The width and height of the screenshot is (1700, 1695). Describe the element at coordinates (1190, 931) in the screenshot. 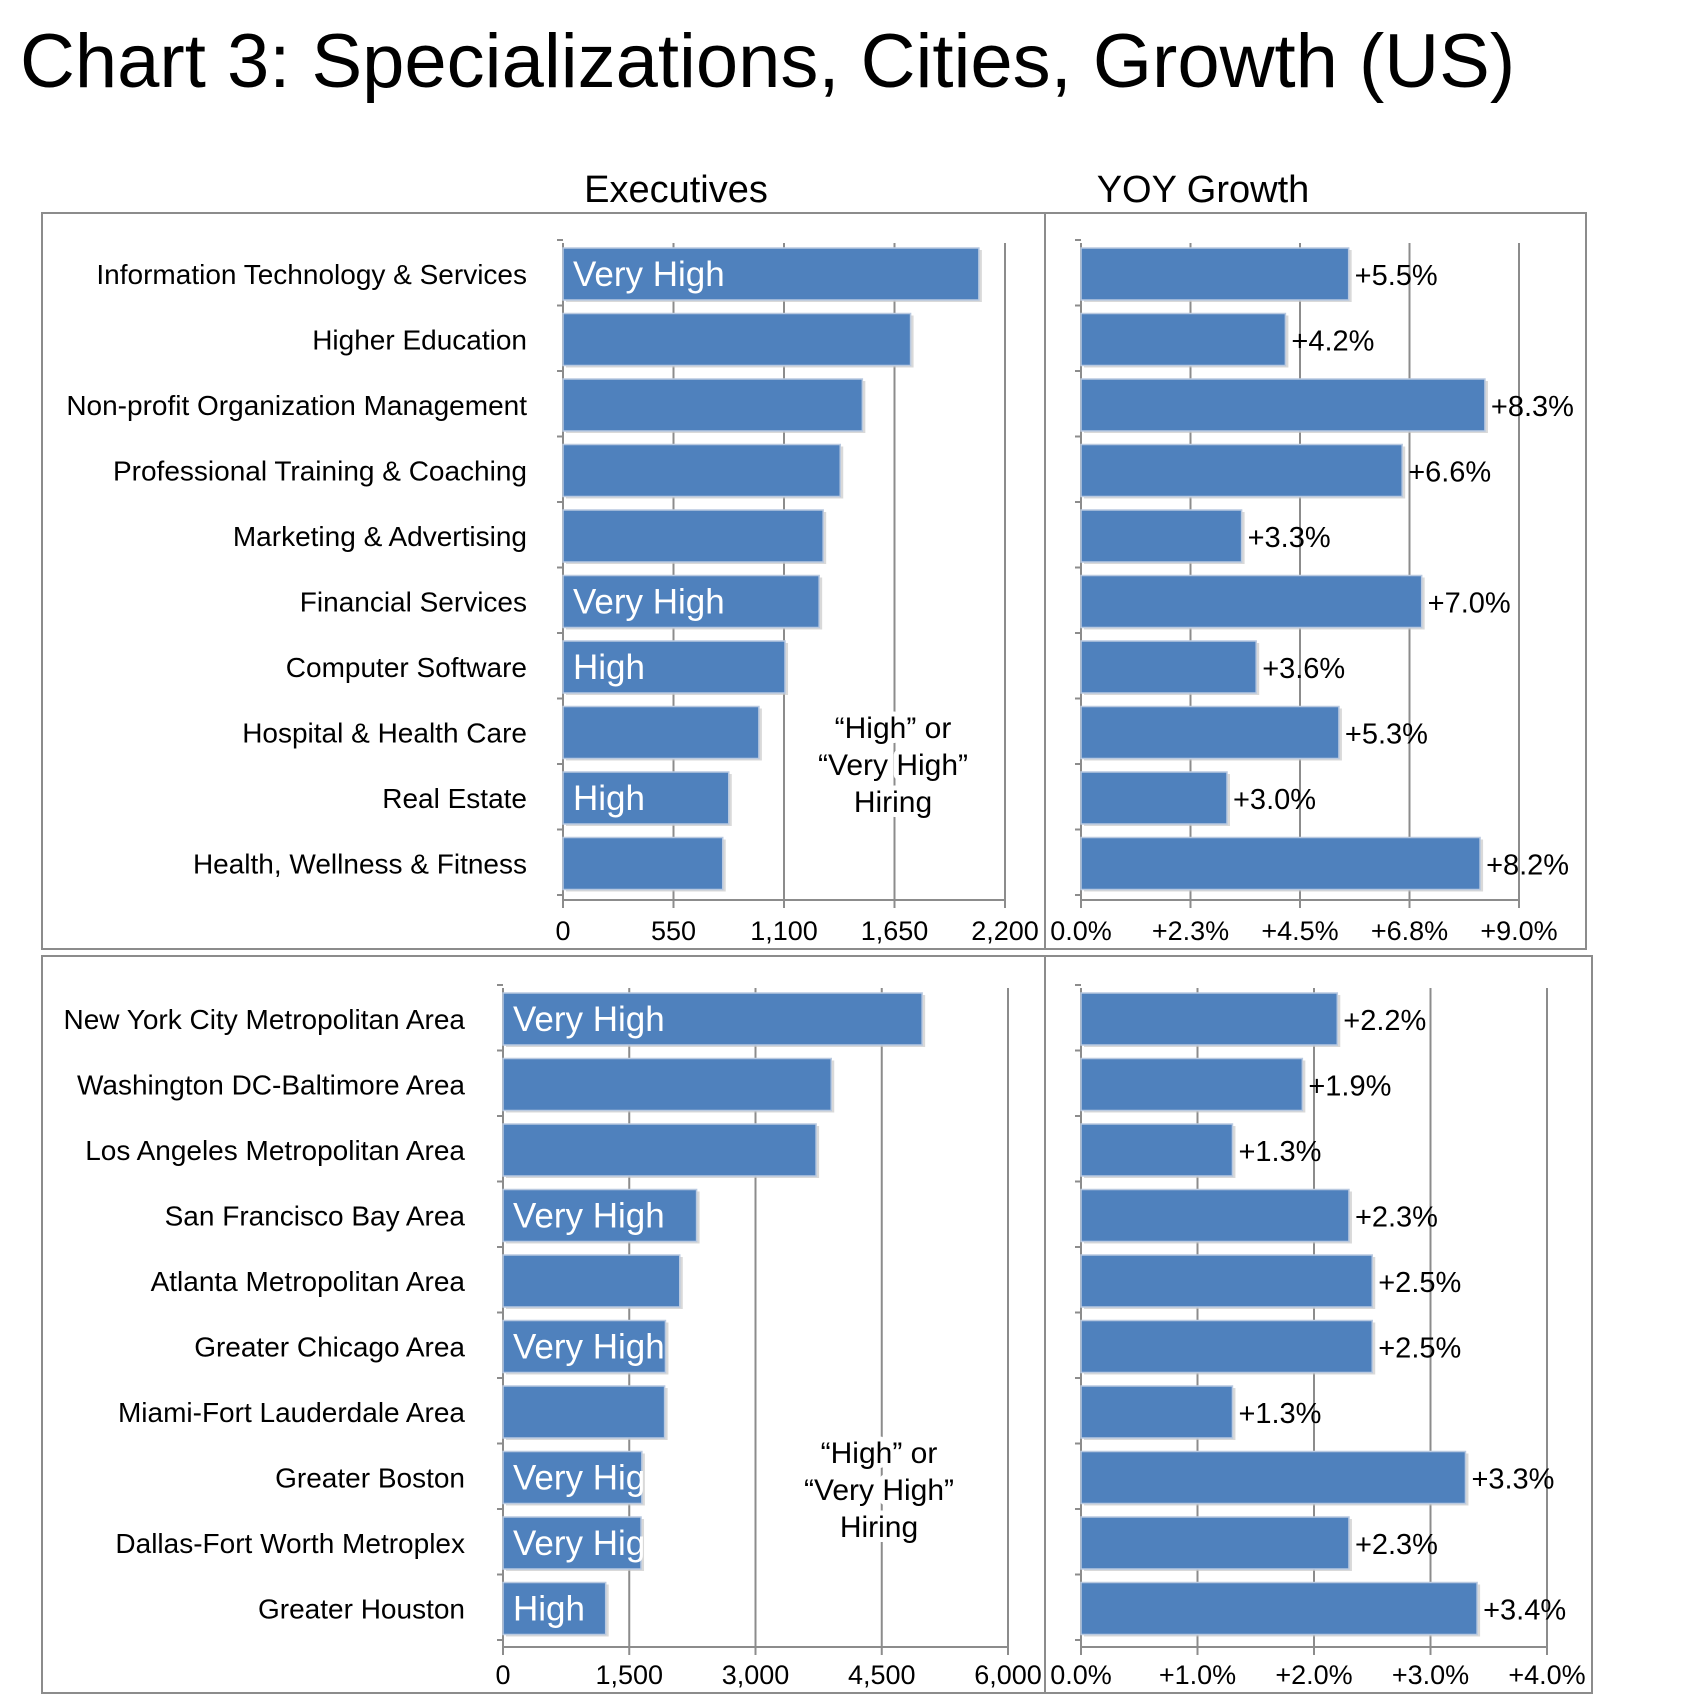

I see `x-tick-label: +2.3%` at that location.